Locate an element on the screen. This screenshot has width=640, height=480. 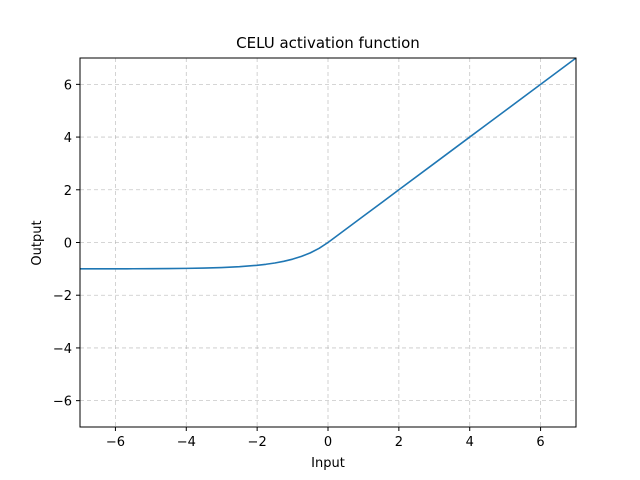
y-tick-label: 0 is located at coordinates (68, 244).